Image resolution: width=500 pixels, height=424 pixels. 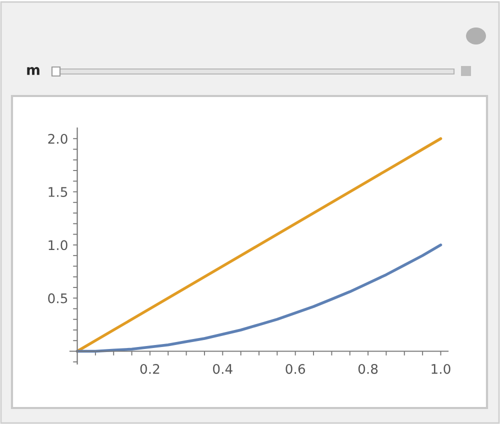 What do you see at coordinates (150, 369) in the screenshot?
I see `x-tick-label: 0.2` at bounding box center [150, 369].